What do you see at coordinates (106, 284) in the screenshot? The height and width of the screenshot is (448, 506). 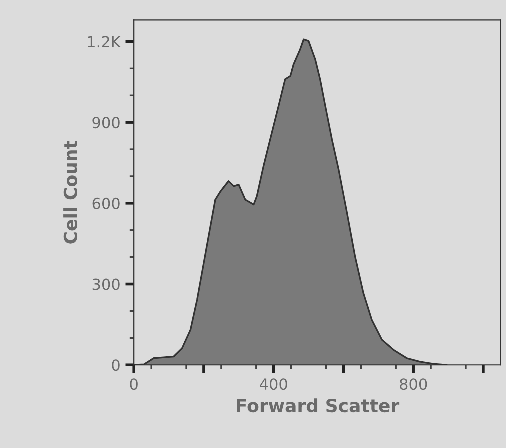 I see `y-tick-label: 300` at bounding box center [106, 284].